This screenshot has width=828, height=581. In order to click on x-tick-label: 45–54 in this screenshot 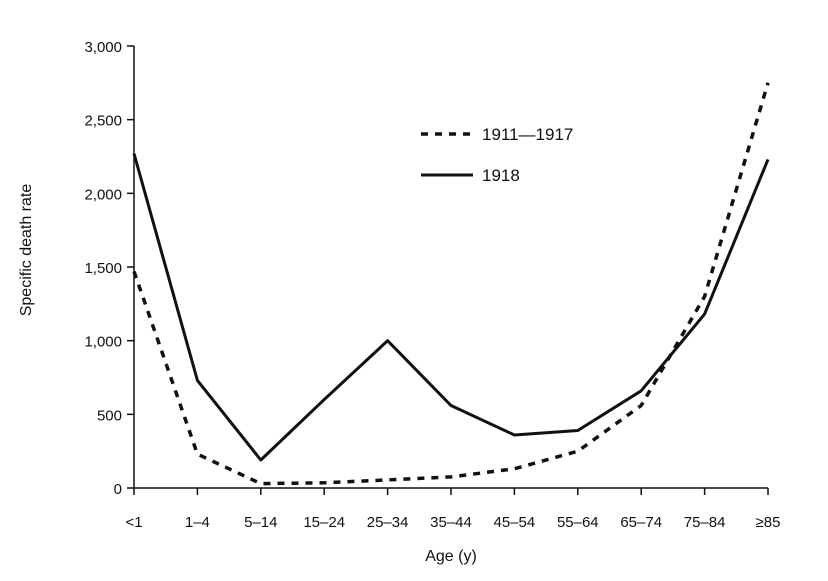, I will do `click(515, 522)`.